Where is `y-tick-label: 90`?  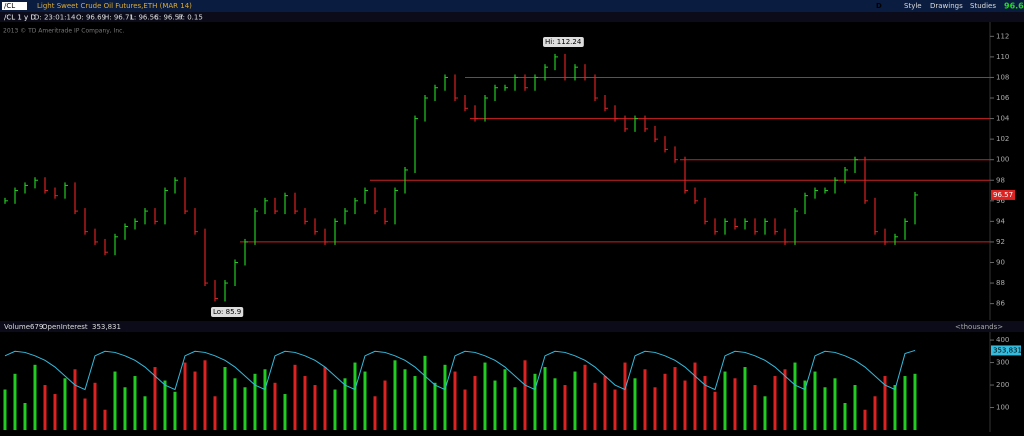 y-tick-label: 90 is located at coordinates (1000, 262).